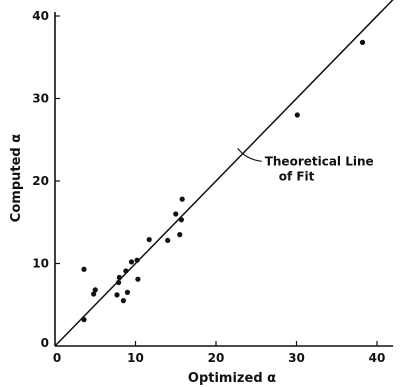 The image size is (420, 387). Describe the element at coordinates (377, 358) in the screenshot. I see `x-tick-label-40: 40` at that location.